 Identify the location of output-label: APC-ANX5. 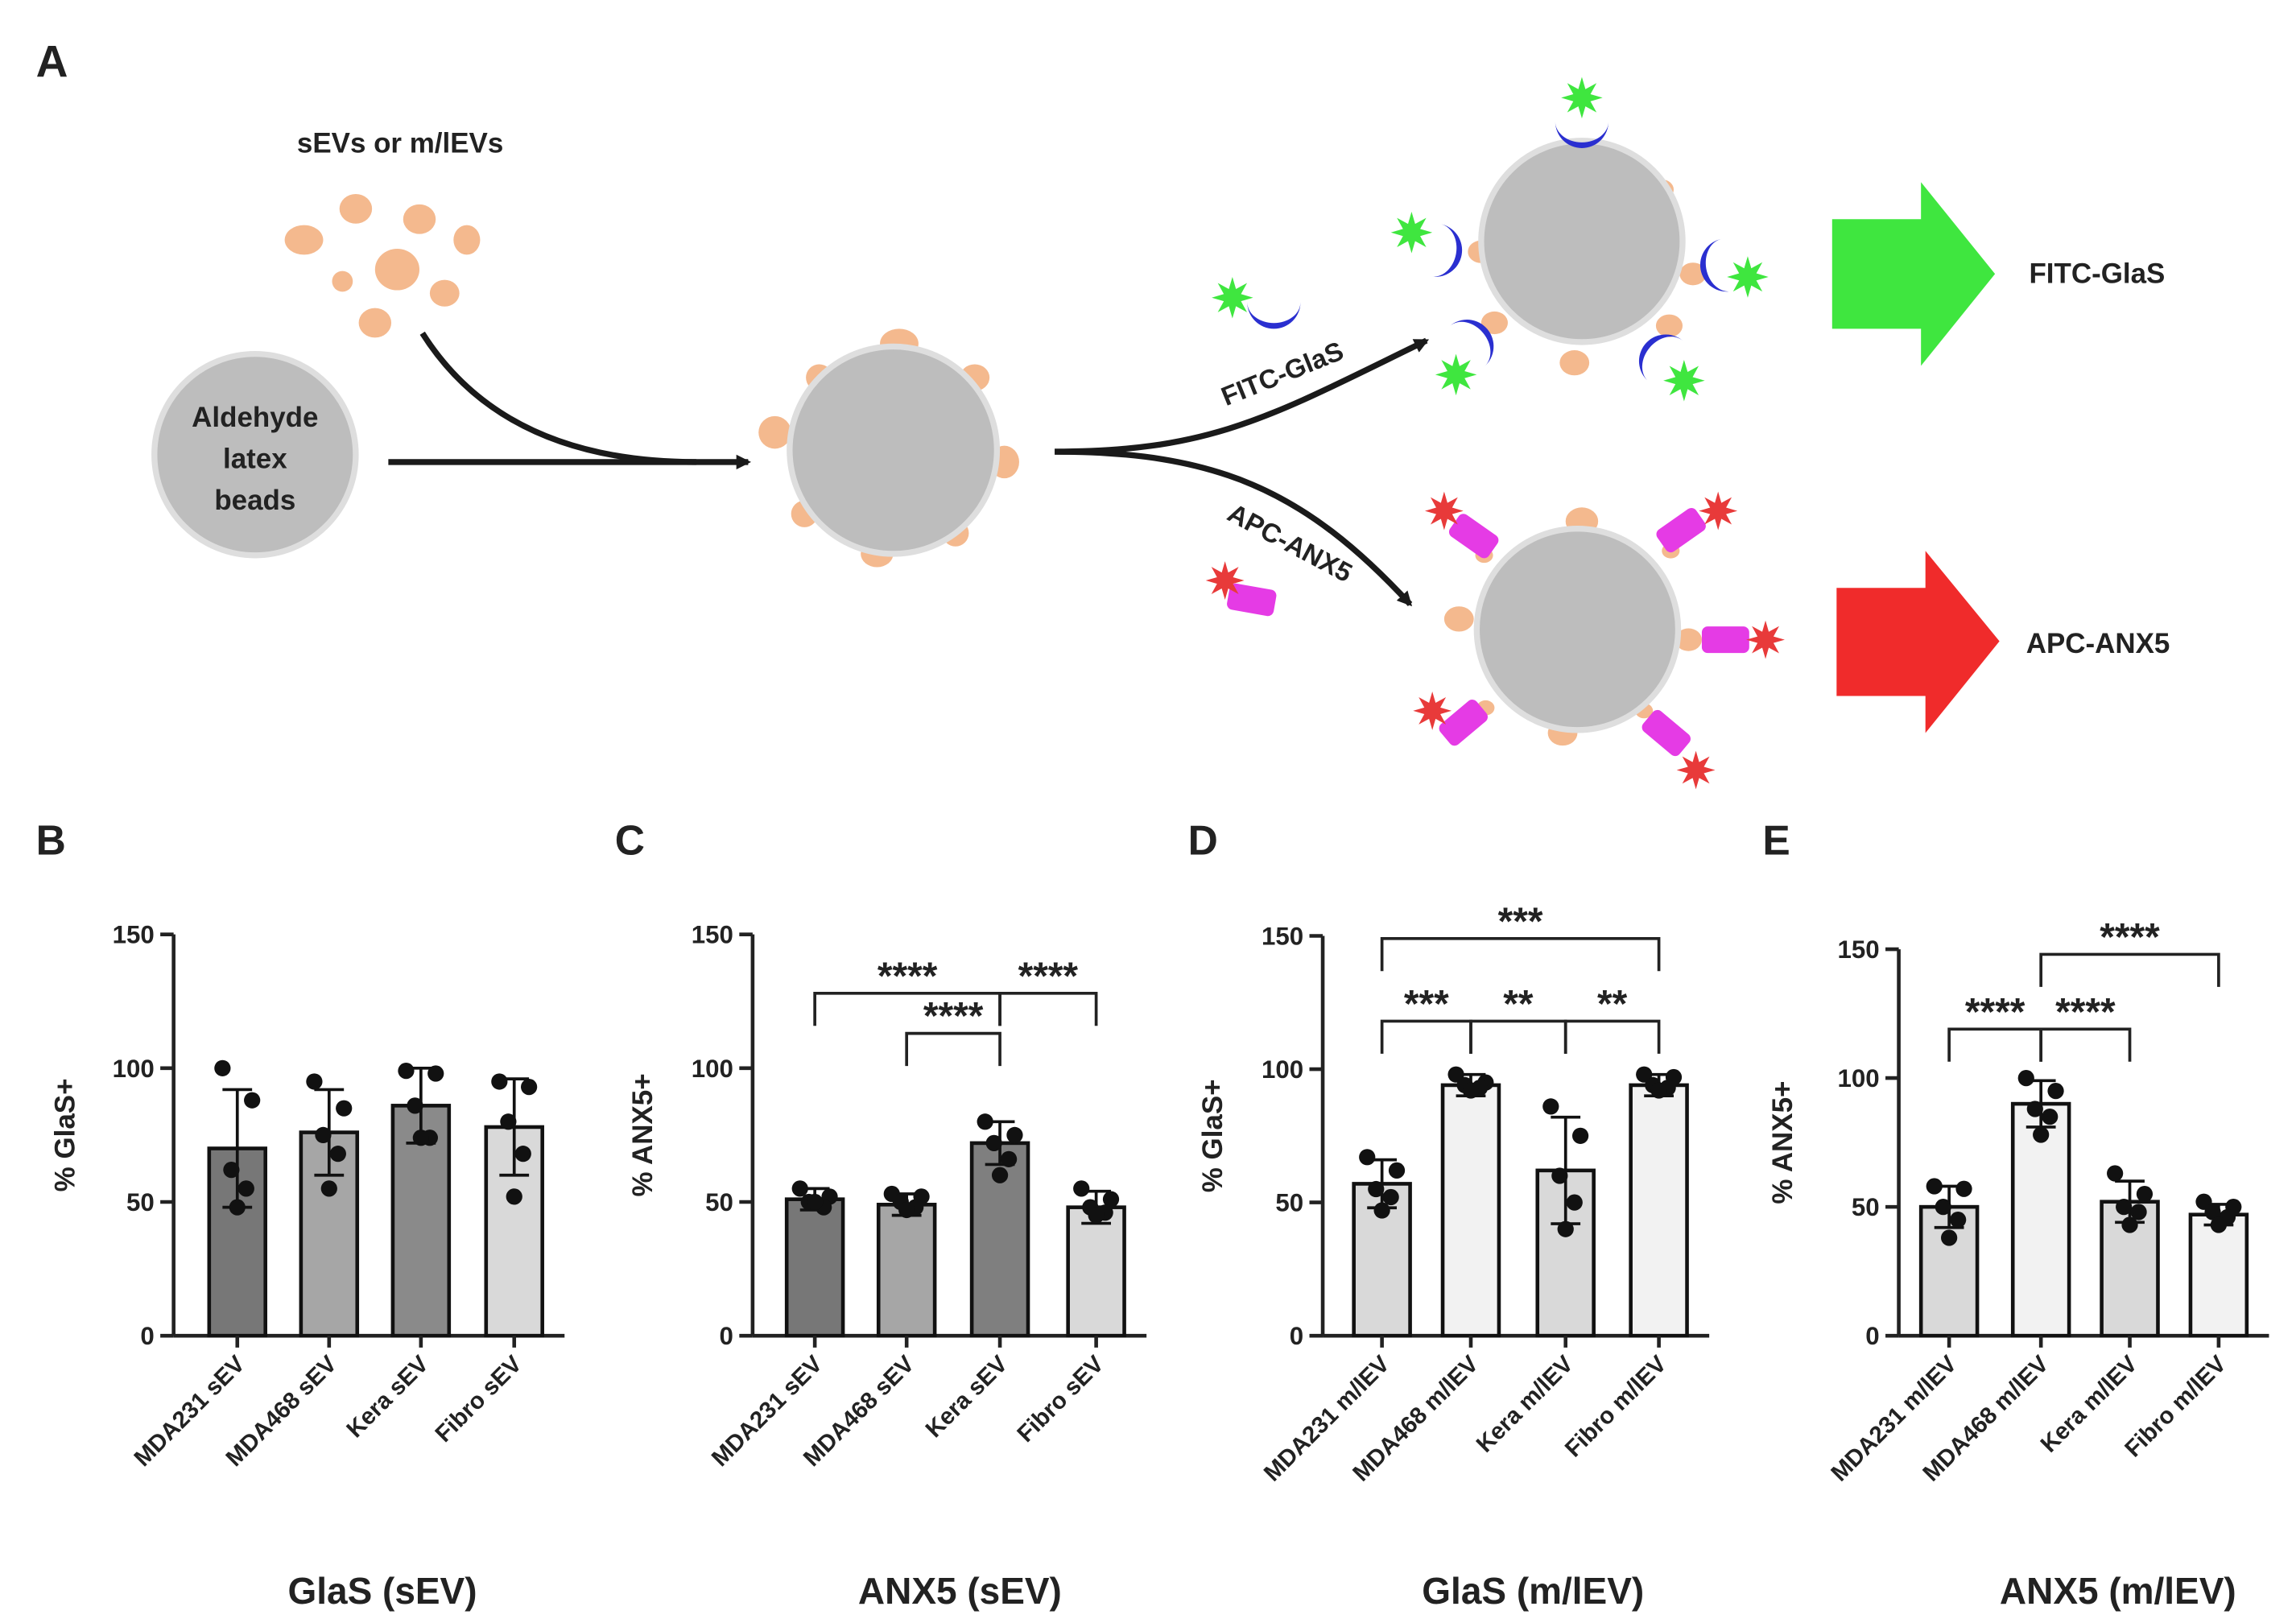
(2098, 643).